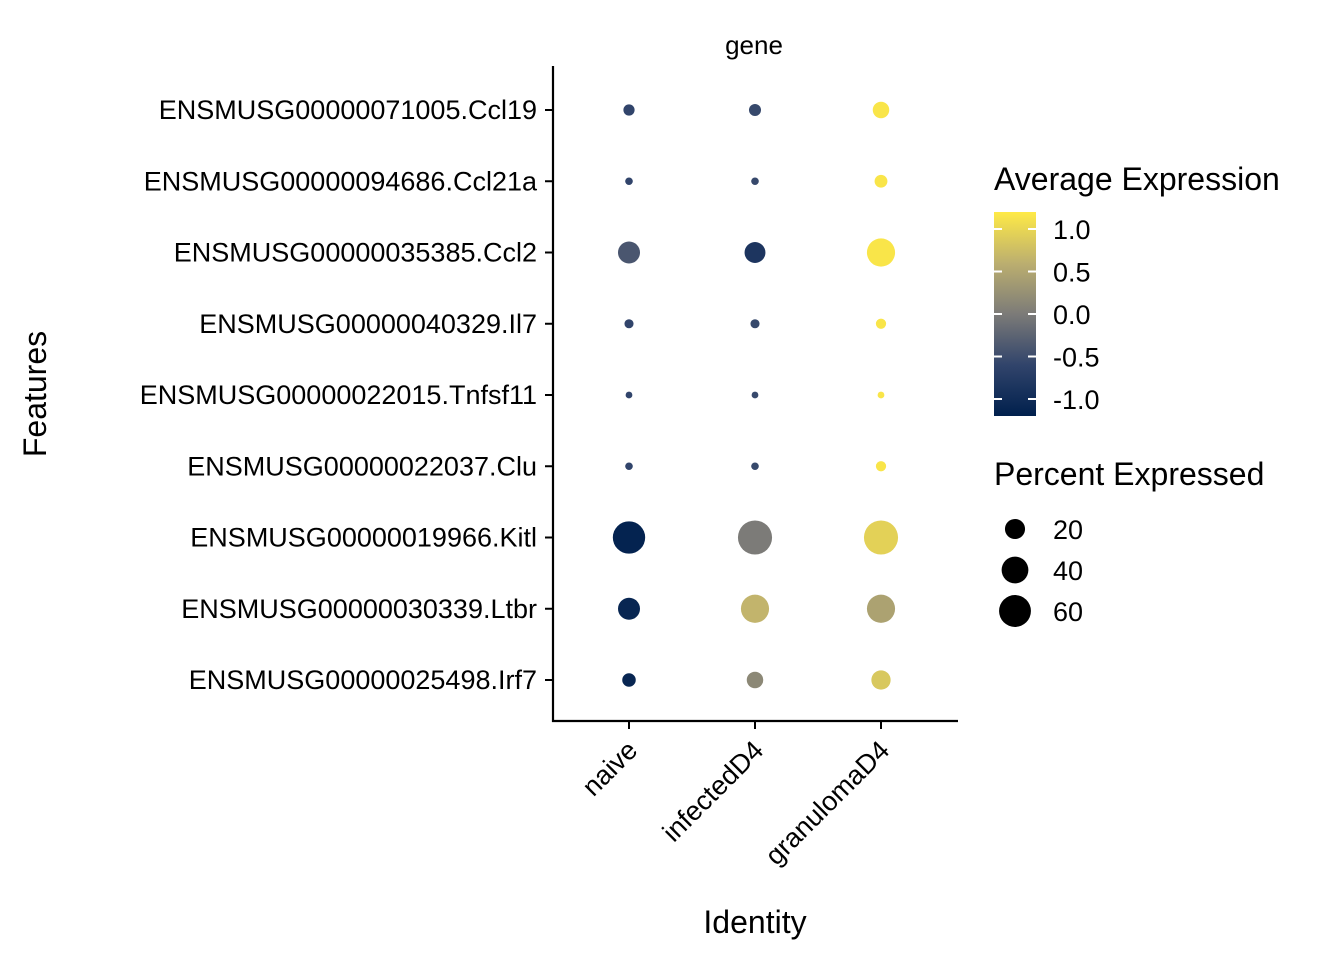  Describe the element at coordinates (1129, 474) in the screenshot. I see `size-legend-title: Percent Expressed` at that location.